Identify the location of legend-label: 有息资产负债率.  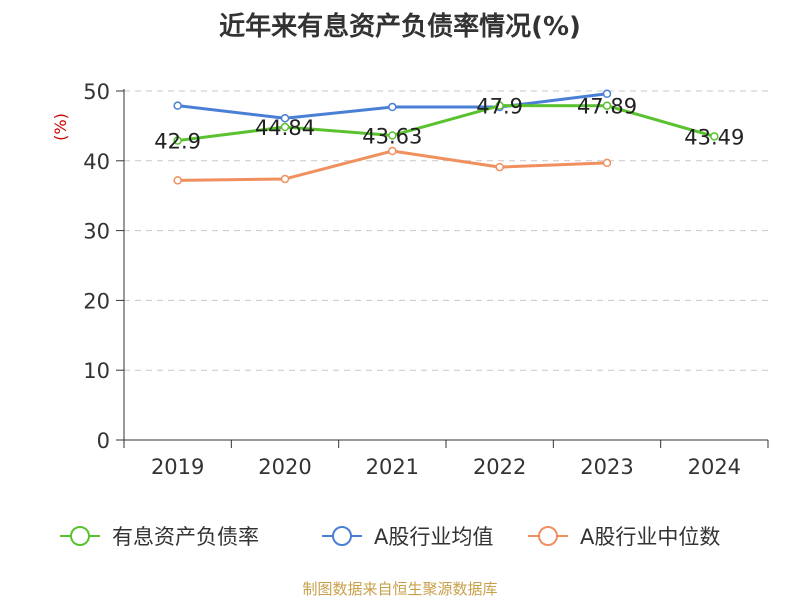
(185, 537).